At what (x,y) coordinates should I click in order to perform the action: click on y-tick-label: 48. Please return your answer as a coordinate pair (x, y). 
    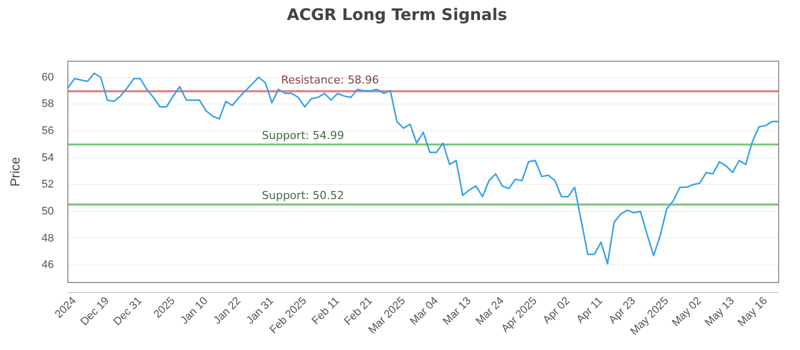
    Looking at the image, I should click on (48, 238).